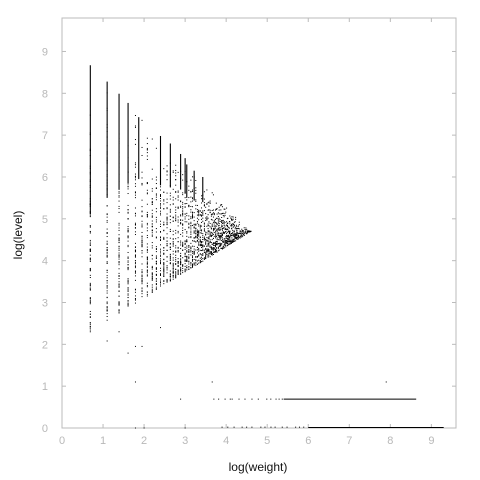 The image size is (480, 480). What do you see at coordinates (45, 429) in the screenshot?
I see `y-tick-label: 0` at bounding box center [45, 429].